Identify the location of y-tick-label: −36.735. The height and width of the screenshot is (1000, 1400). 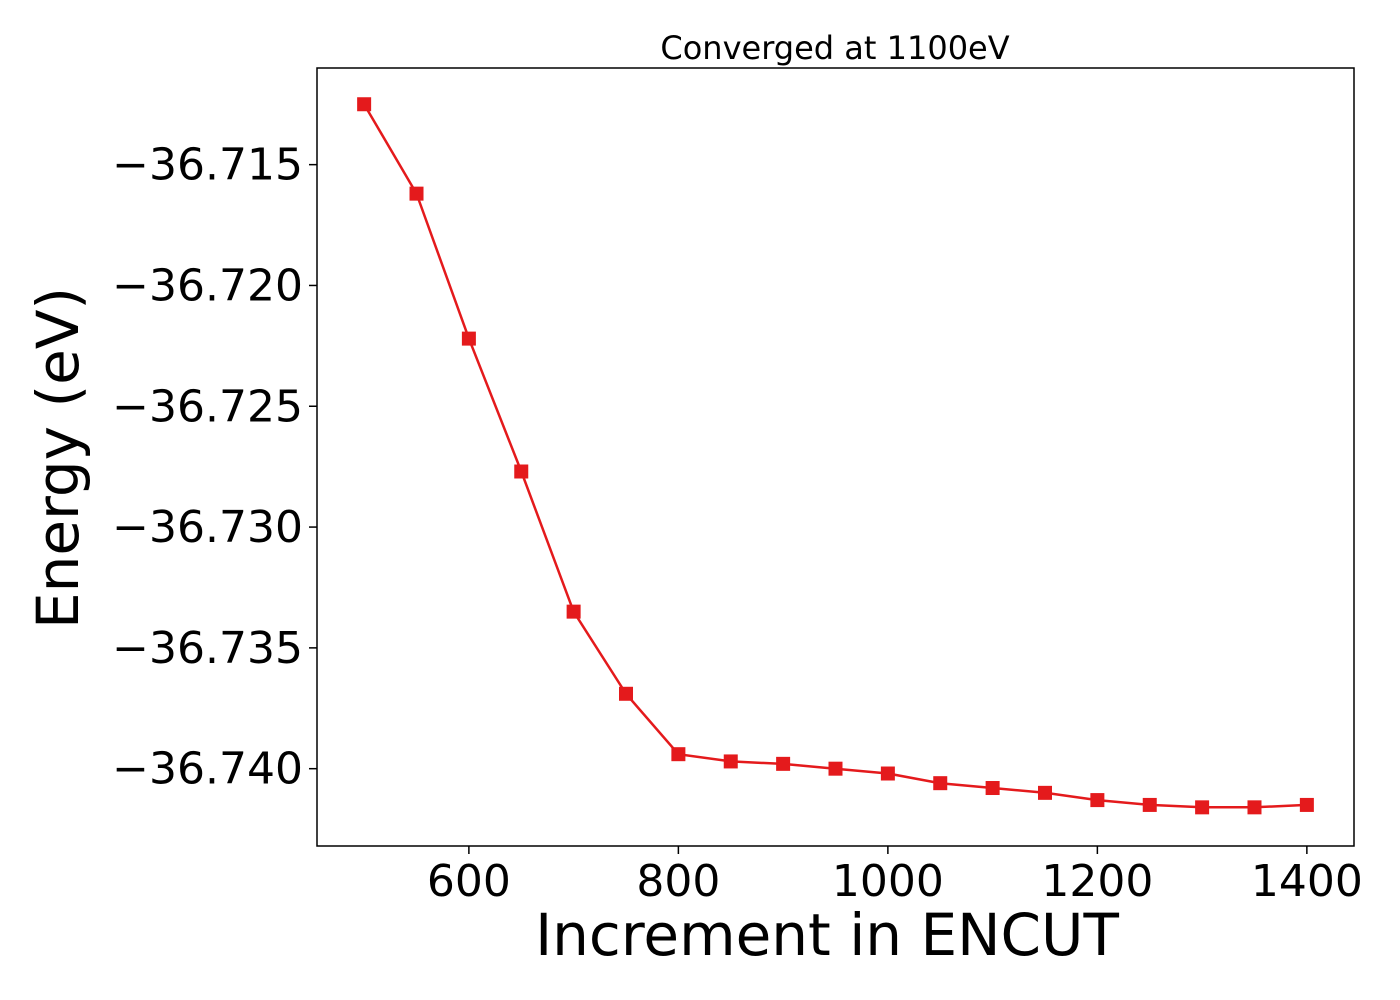
(207, 648).